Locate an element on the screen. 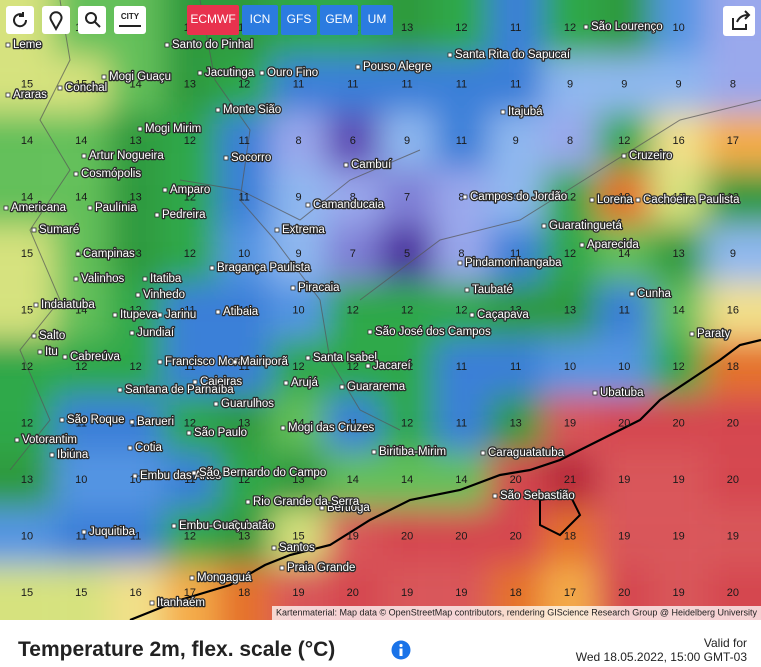 The width and height of the screenshot is (761, 667). temperature-value: 6 is located at coordinates (353, 141).